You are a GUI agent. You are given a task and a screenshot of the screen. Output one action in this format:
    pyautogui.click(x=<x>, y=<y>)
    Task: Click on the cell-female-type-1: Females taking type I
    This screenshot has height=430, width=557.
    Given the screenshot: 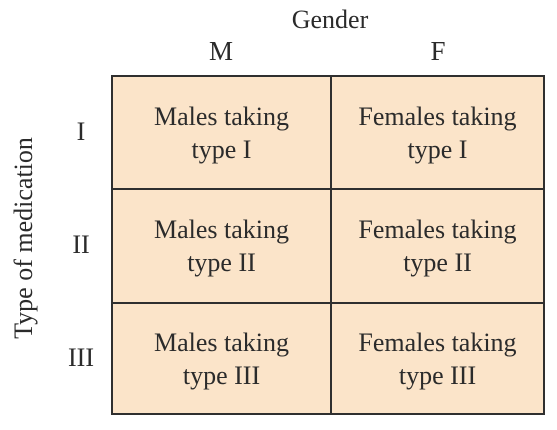 What is the action you would take?
    pyautogui.click(x=437, y=133)
    